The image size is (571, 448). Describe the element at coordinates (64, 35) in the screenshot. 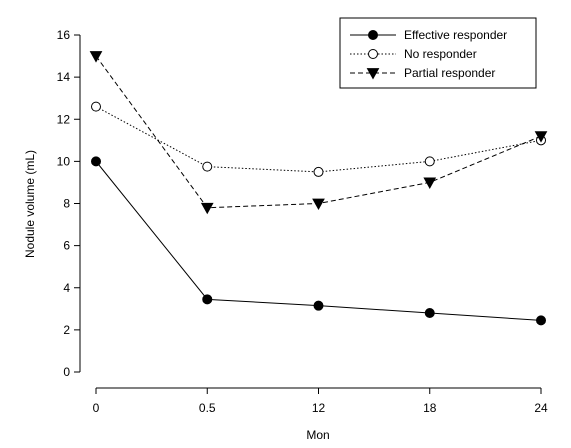

I see `y-tick-label: 16` at that location.